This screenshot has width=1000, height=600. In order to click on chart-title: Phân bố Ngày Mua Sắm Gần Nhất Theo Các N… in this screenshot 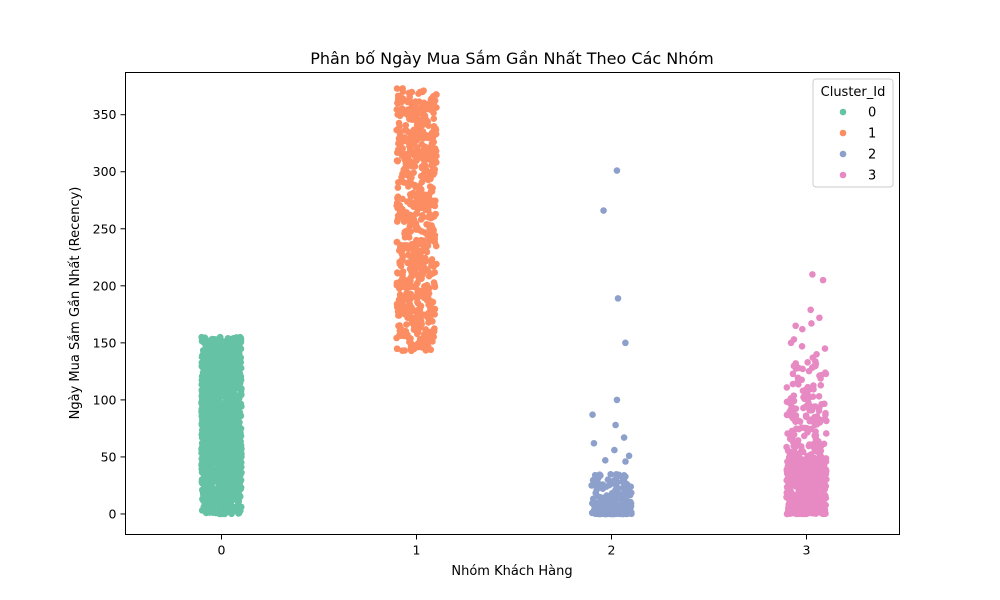, I will do `click(511, 58)`.